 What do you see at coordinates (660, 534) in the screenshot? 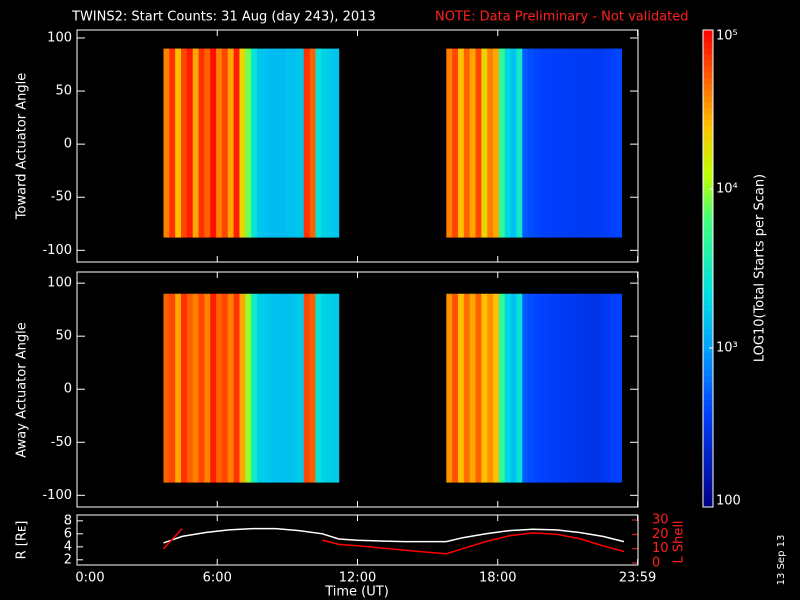
I see `y2-tick-label: 20` at bounding box center [660, 534].